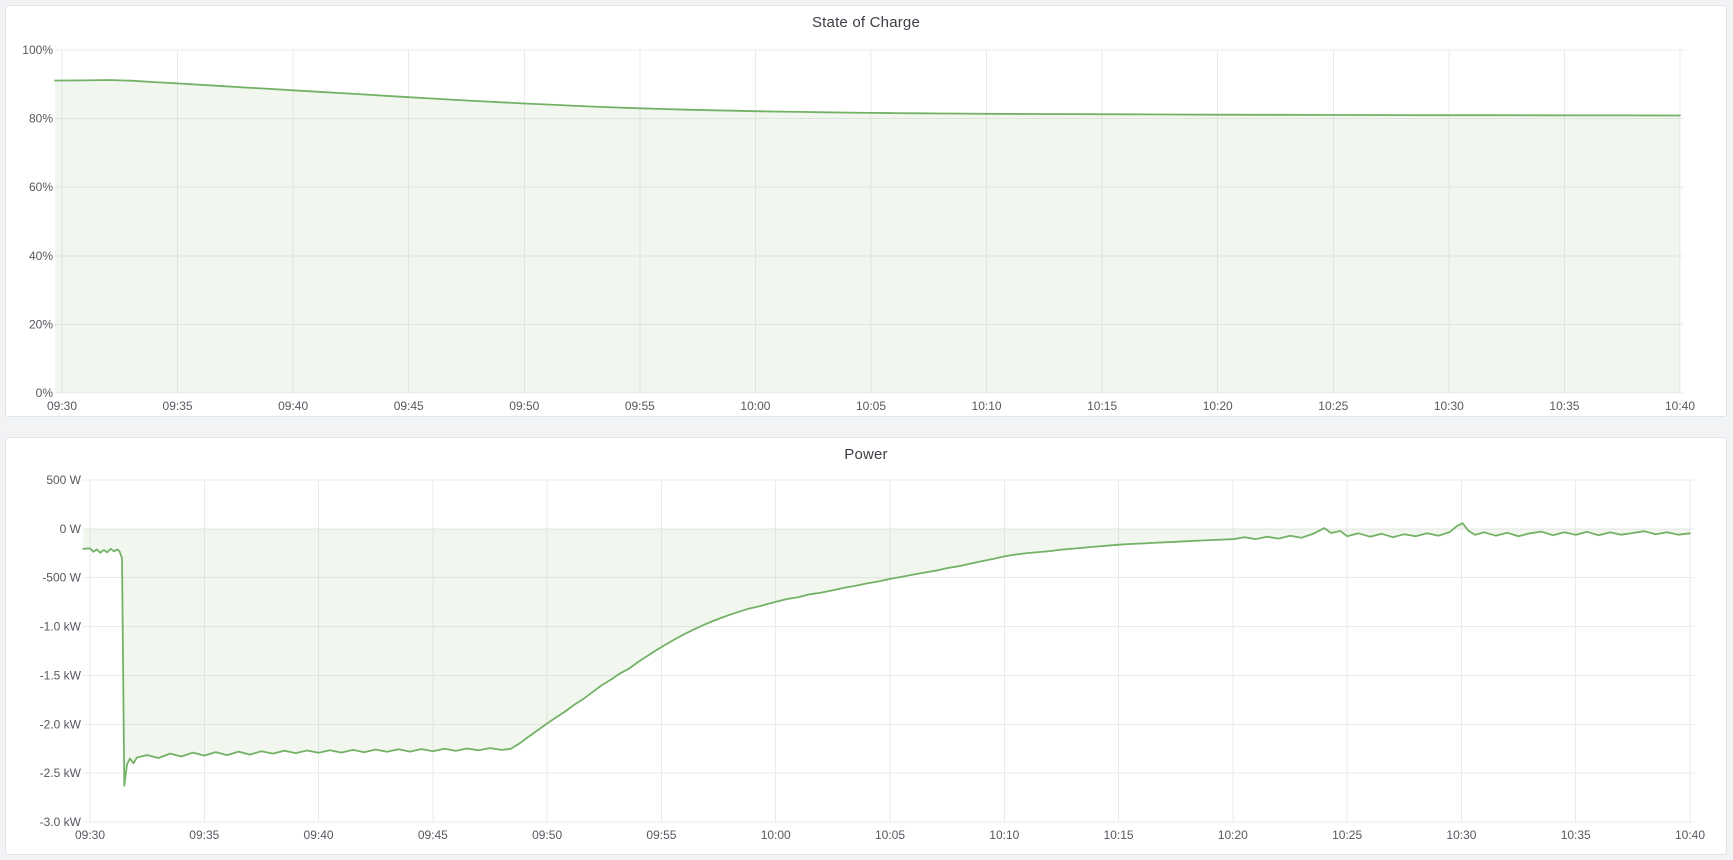 This screenshot has width=1733, height=860. Describe the element at coordinates (41, 187) in the screenshot. I see `y-tick-label: 60%` at that location.